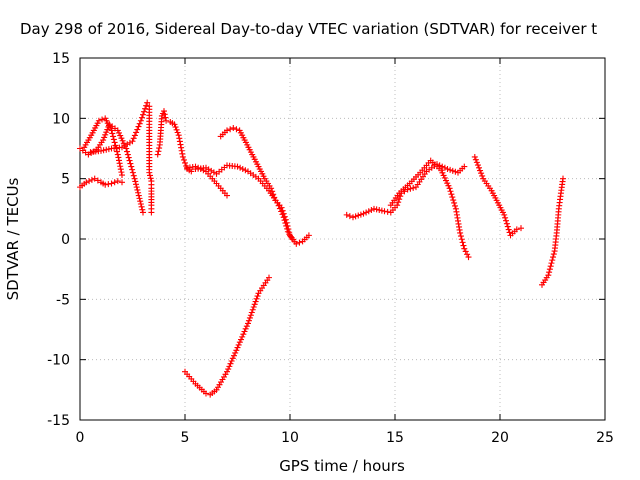  I want to click on y-axis-title: SDTVAR / TECUs, so click(13, 238).